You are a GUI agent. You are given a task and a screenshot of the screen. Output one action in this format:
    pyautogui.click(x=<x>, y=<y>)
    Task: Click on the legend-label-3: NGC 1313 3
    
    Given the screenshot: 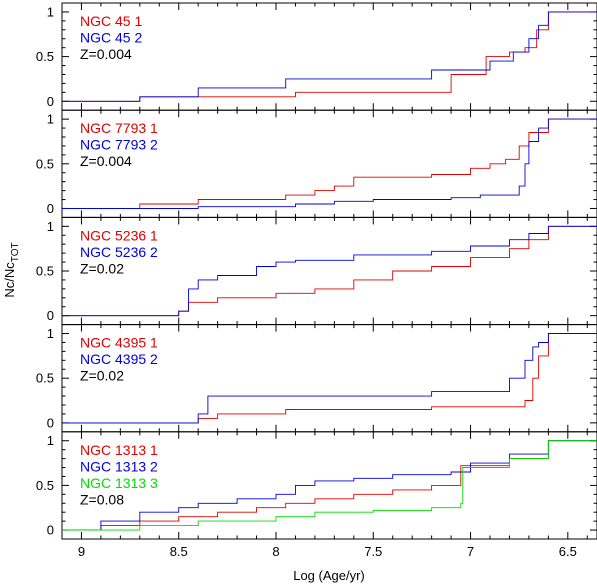 What is the action you would take?
    pyautogui.click(x=119, y=483)
    